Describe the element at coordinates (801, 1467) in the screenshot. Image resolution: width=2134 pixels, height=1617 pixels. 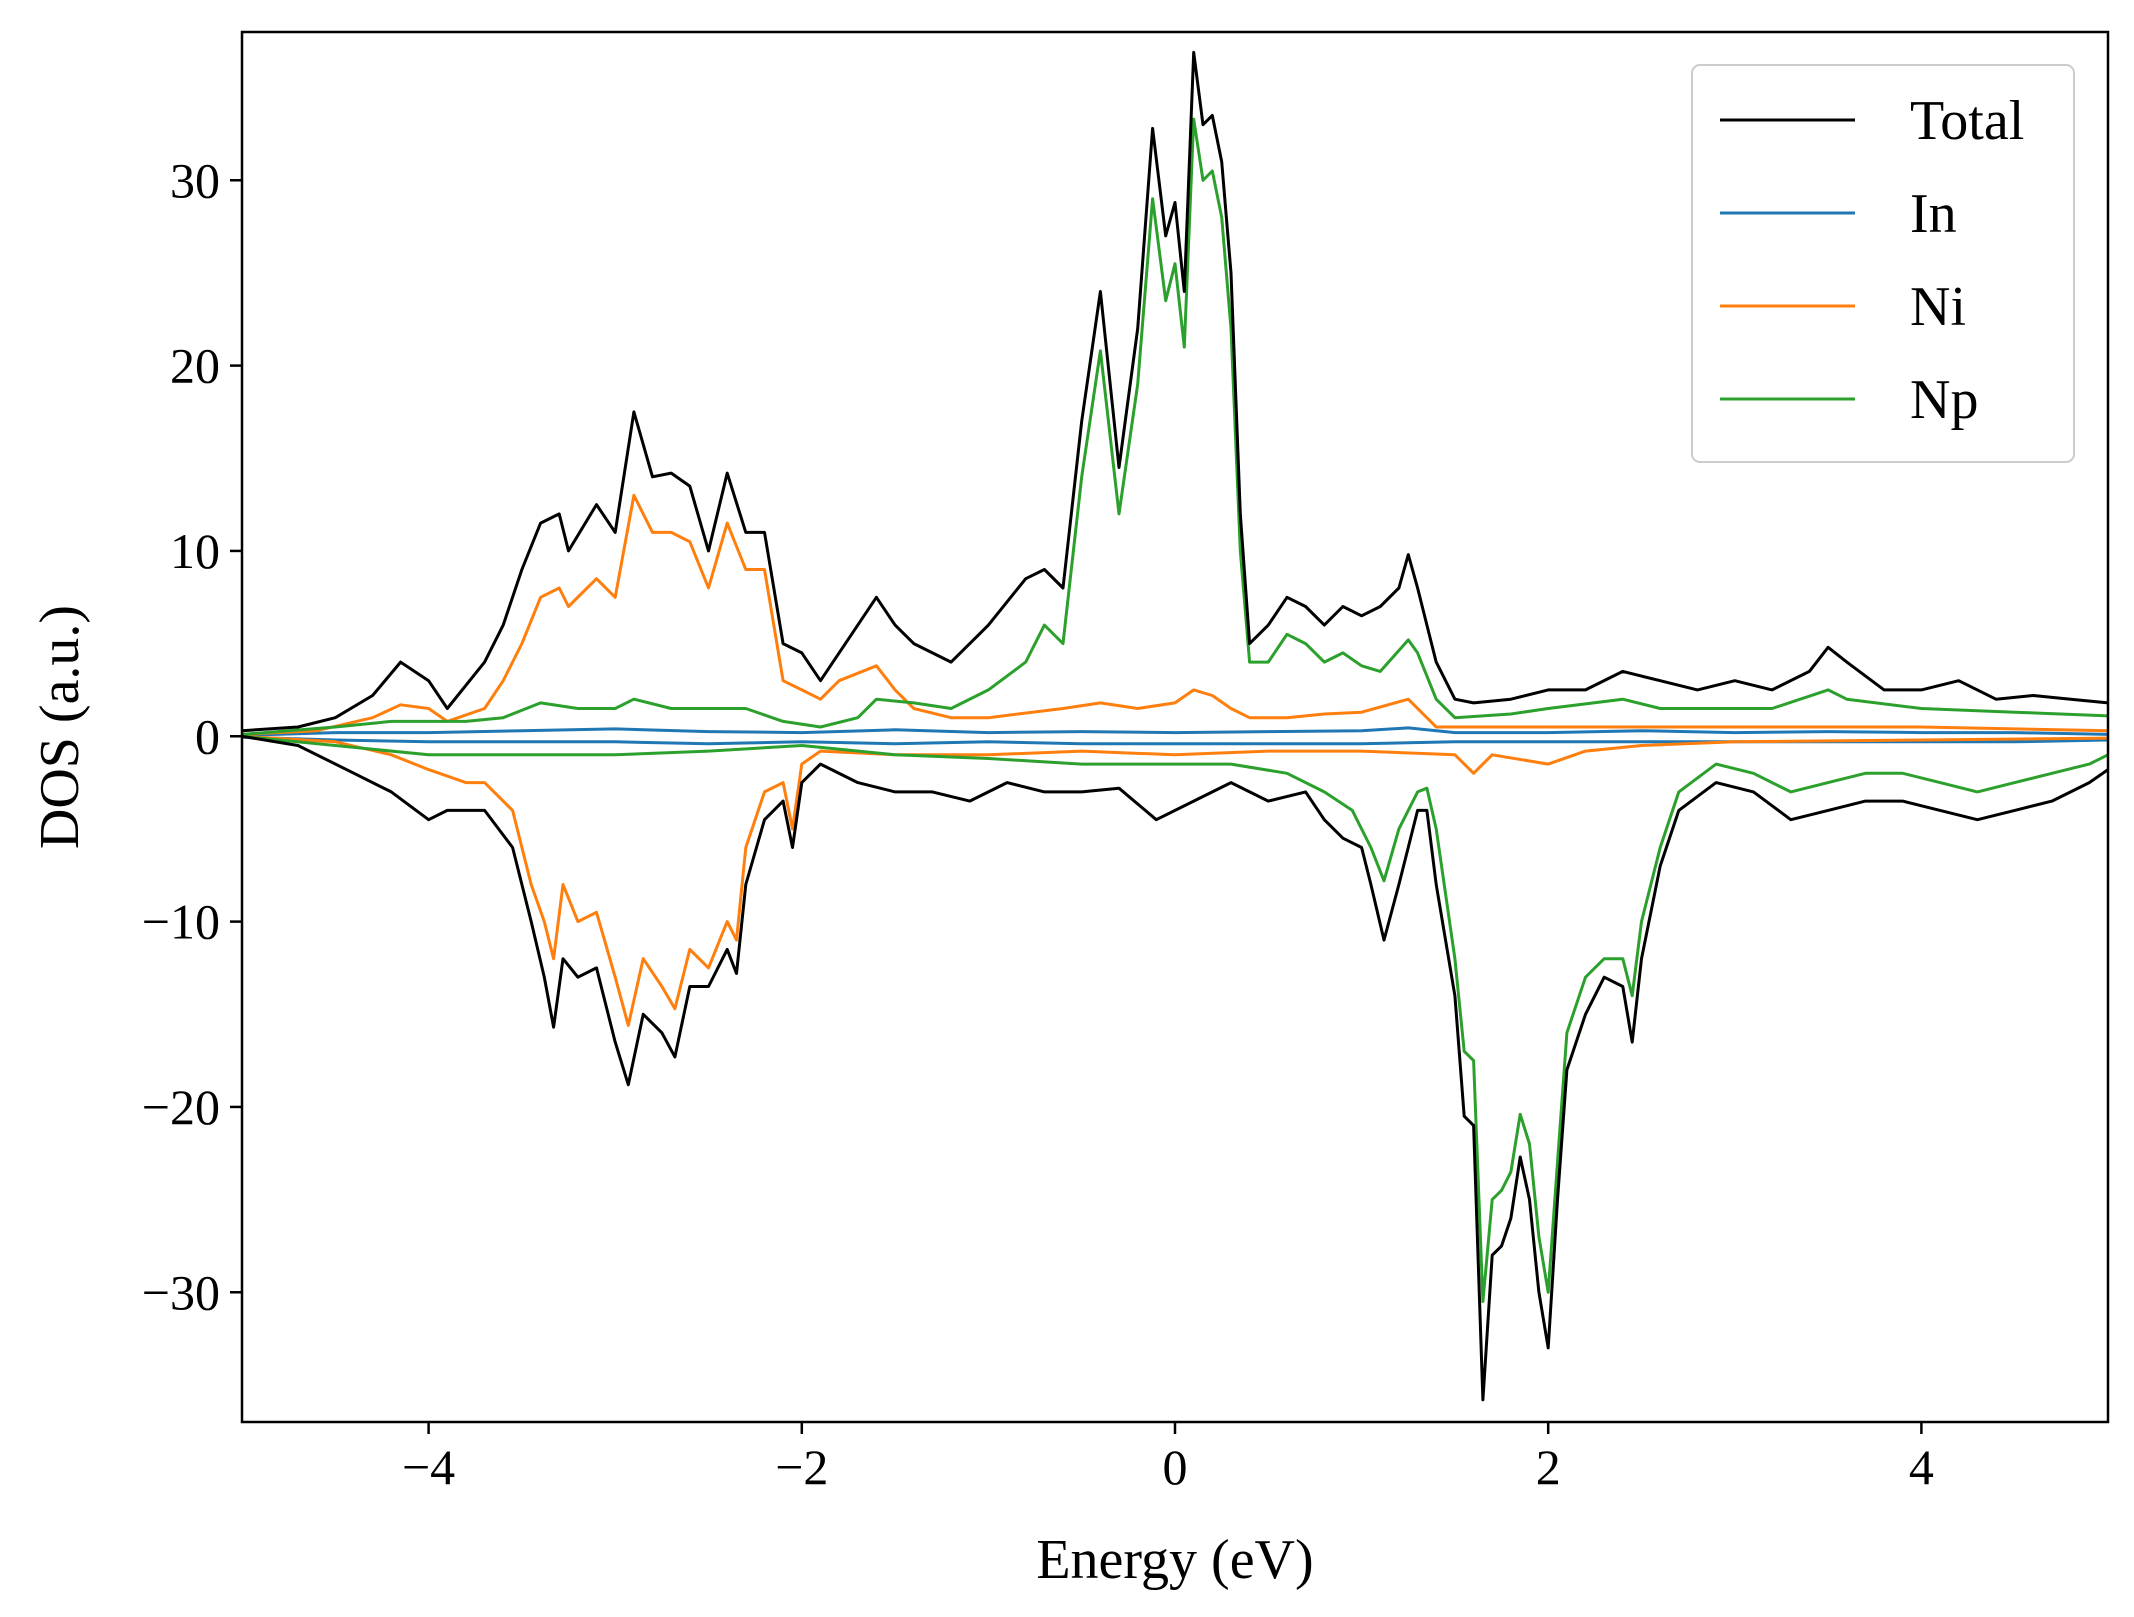
I see `x-tick-label: −2` at that location.